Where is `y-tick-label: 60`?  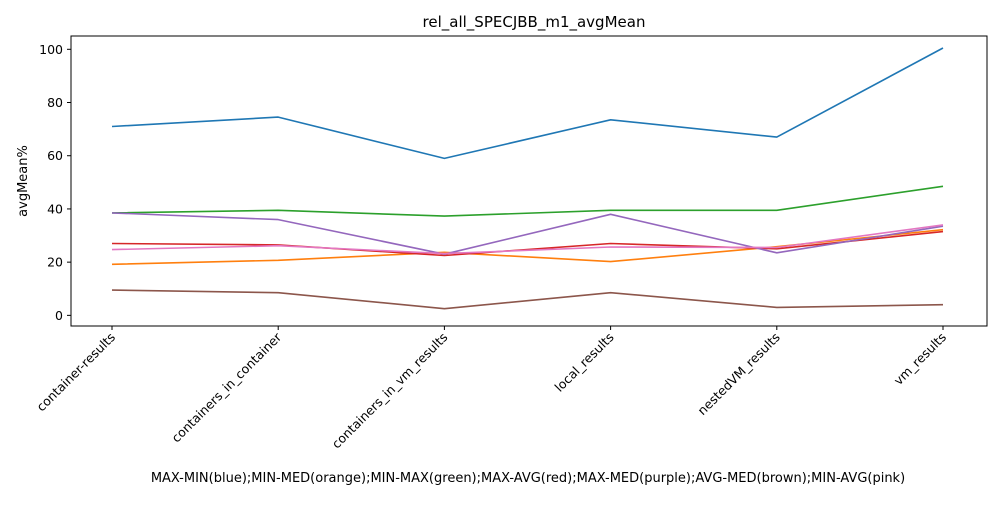
y-tick-label: 60 is located at coordinates (55, 155).